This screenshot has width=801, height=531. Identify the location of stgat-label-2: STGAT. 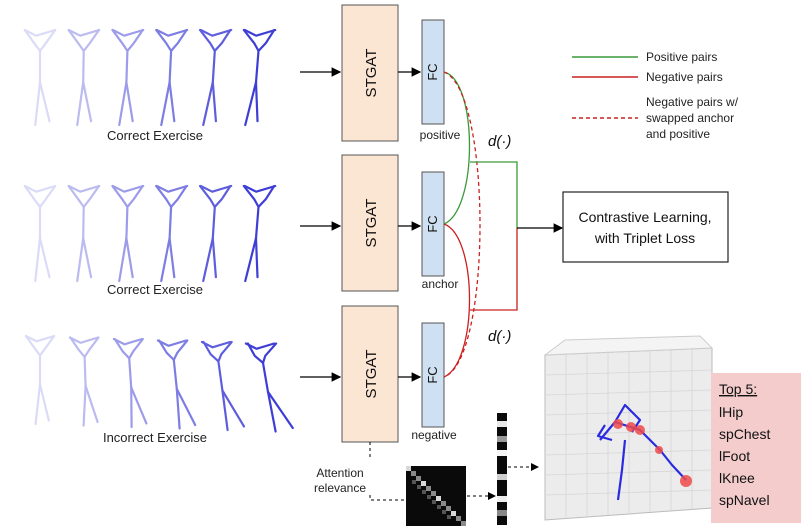
(371, 223).